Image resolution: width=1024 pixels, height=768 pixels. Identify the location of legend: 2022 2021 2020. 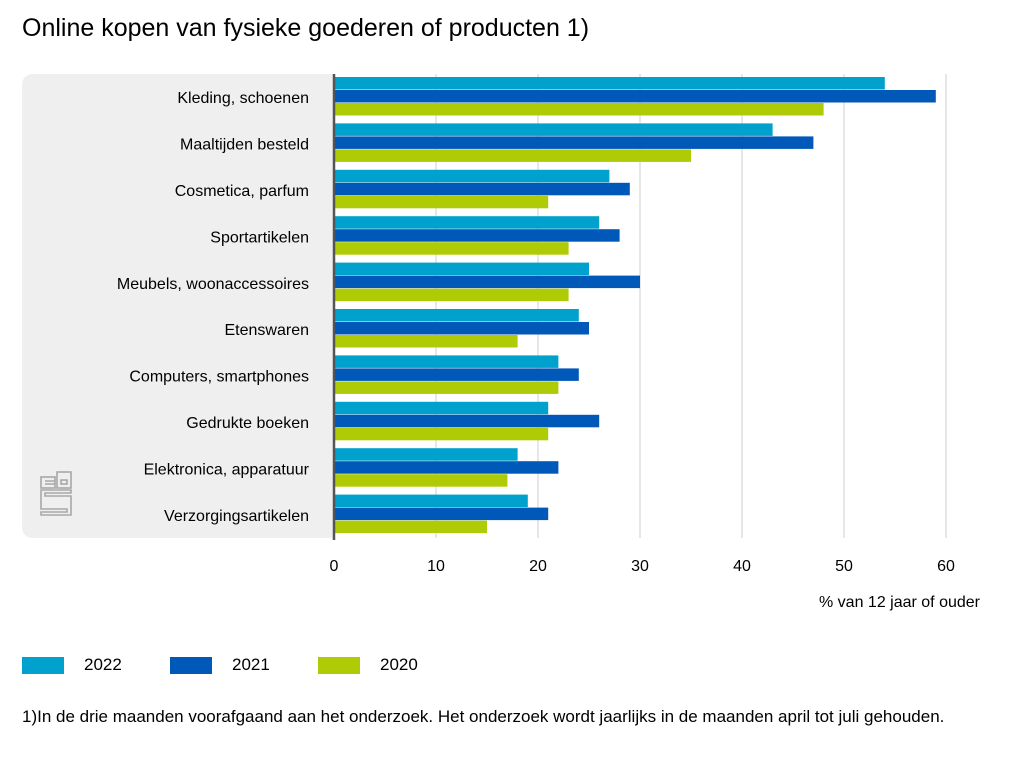
(244, 665).